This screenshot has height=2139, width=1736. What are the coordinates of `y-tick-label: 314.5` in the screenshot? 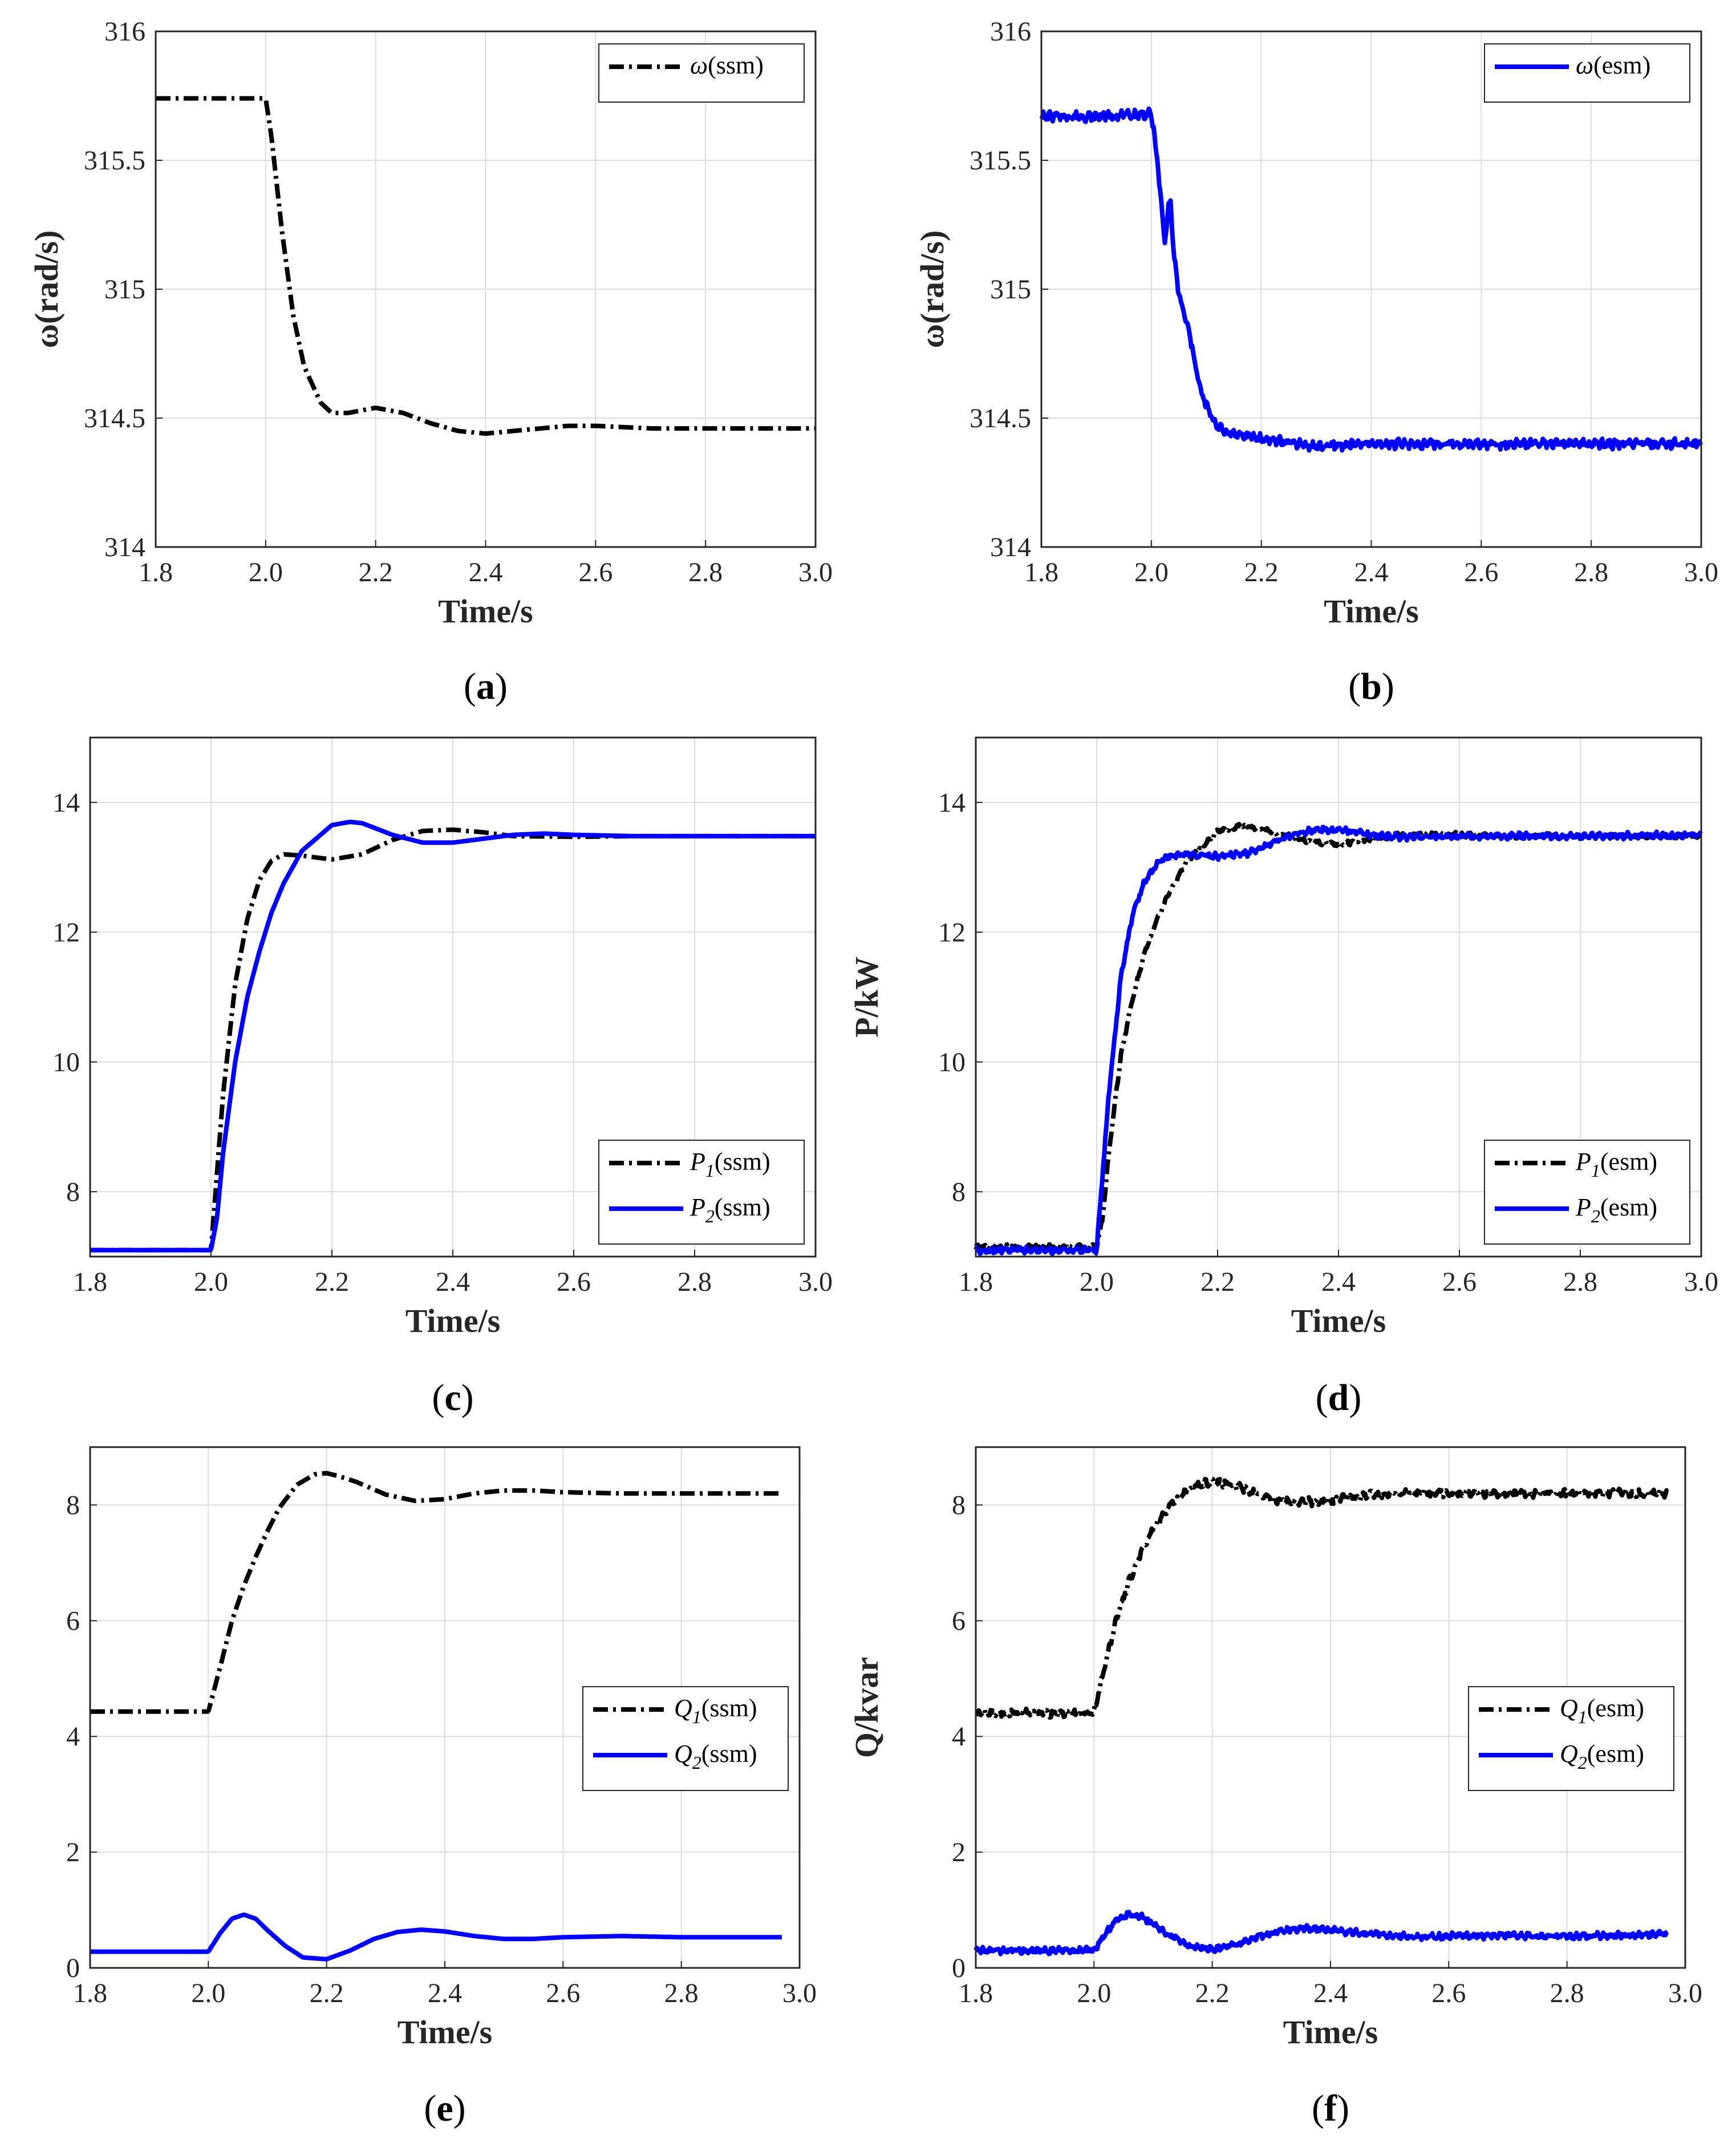 It's located at (1000, 418).